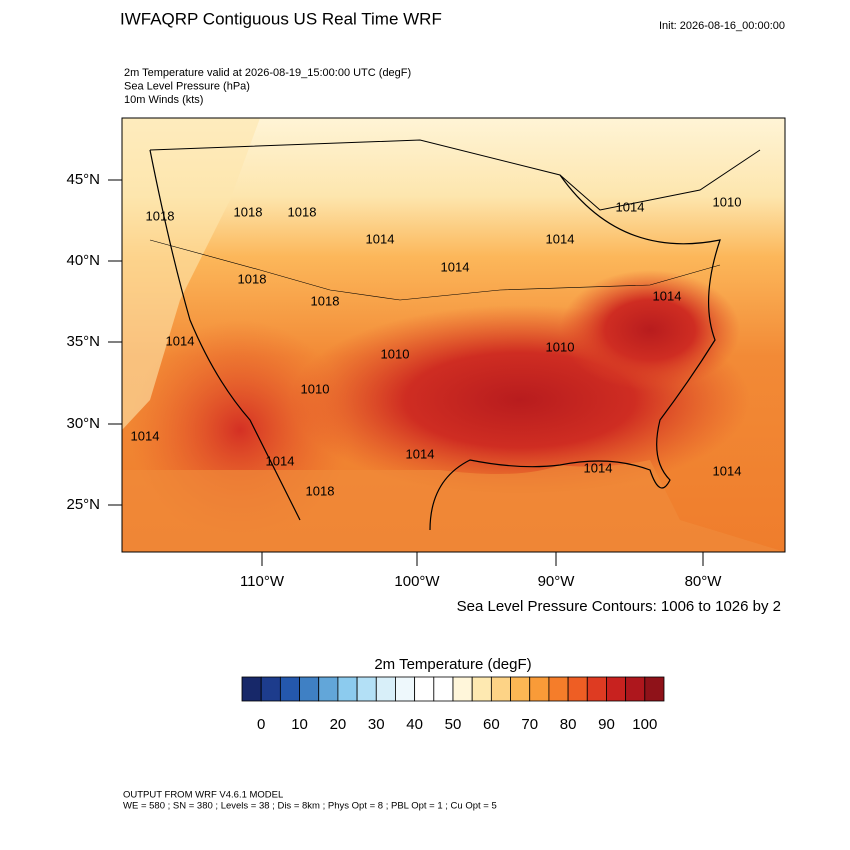 The image size is (850, 850). I want to click on lat-label: 45°N, so click(83, 179).